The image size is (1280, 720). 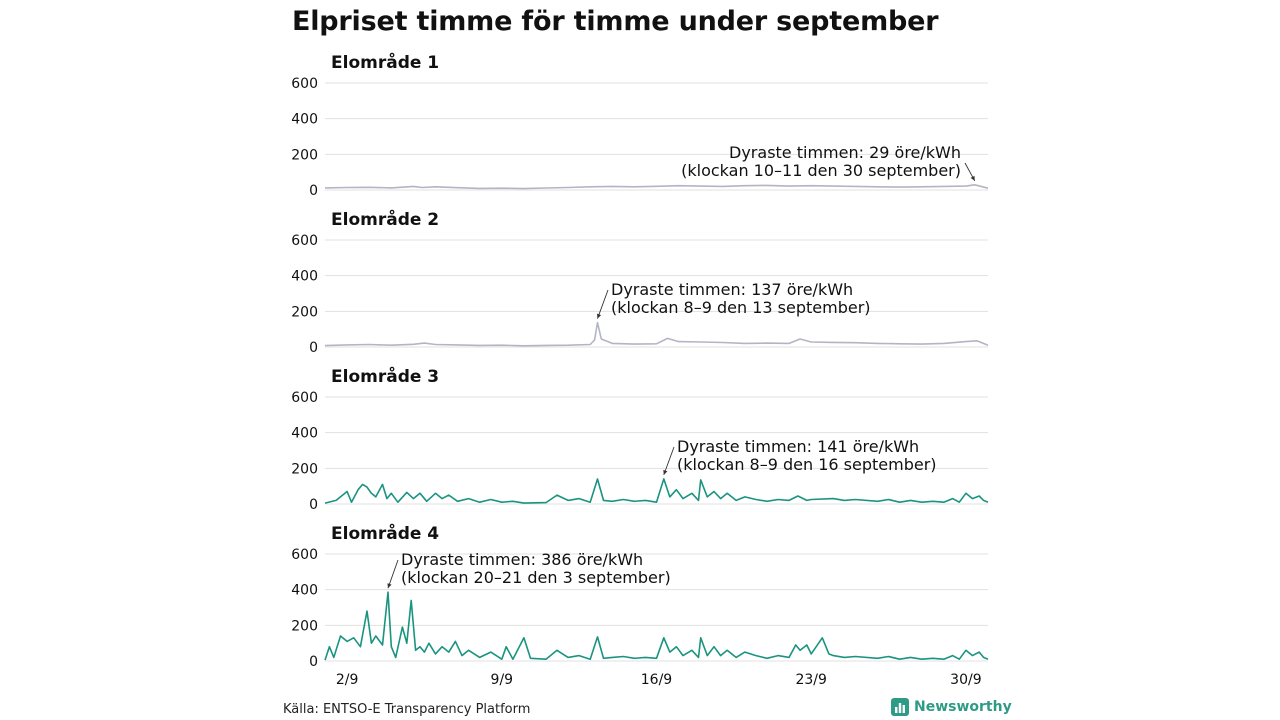 What do you see at coordinates (615, 21) in the screenshot?
I see `page-title: Elpriset timme för timme under september` at bounding box center [615, 21].